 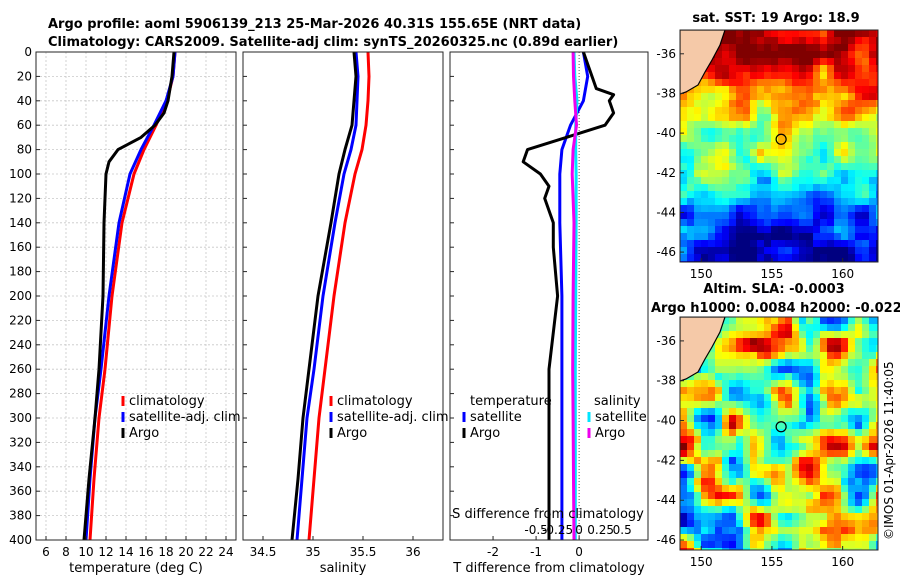 I want to click on y-tick-label: 360, so click(x=20, y=491).